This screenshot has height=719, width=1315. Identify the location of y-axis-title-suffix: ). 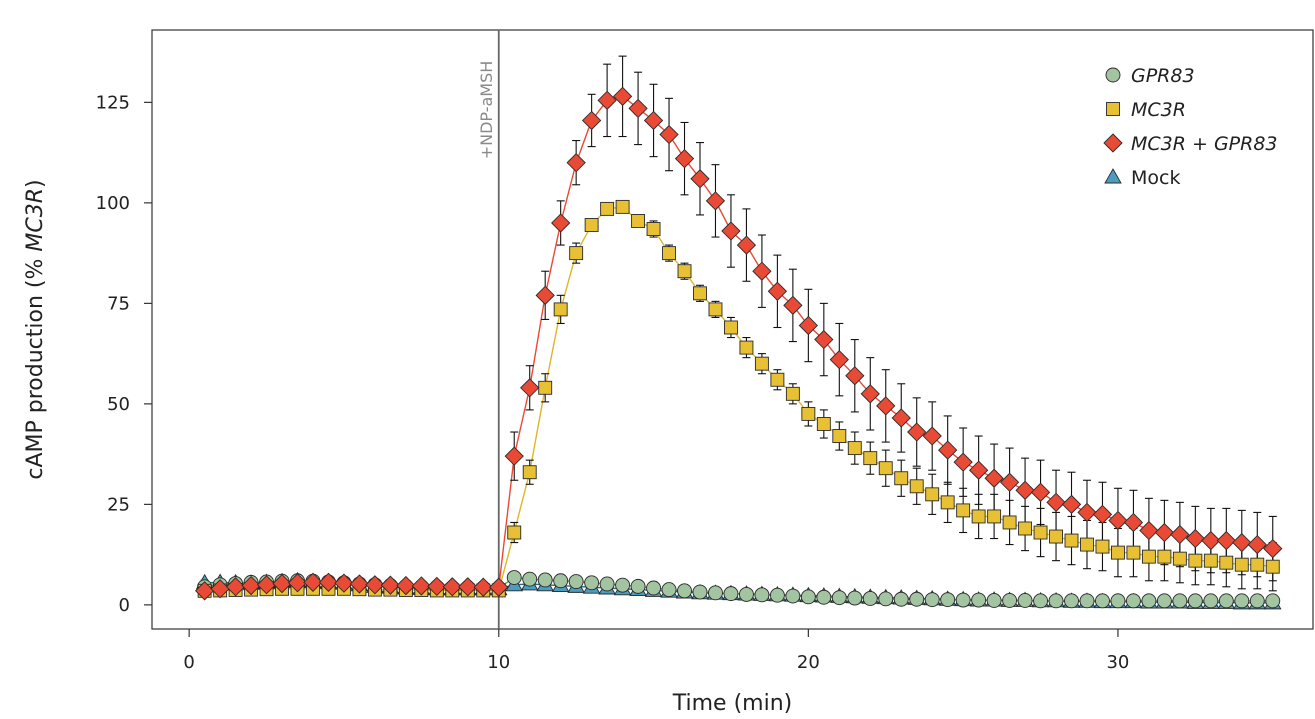
(35, 183).